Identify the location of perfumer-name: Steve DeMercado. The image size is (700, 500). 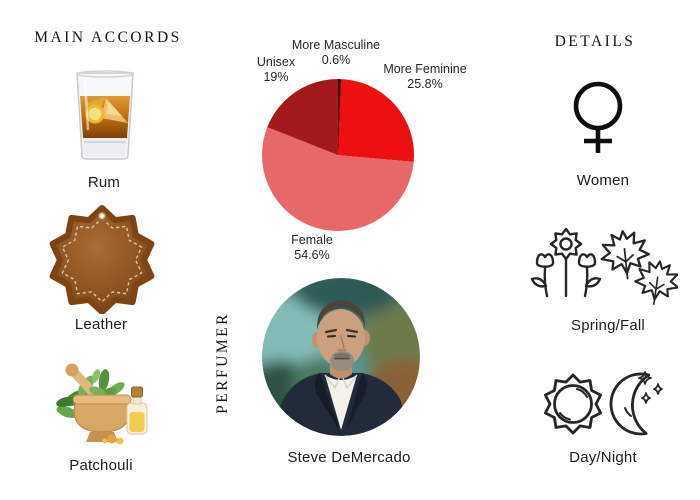
(349, 457).